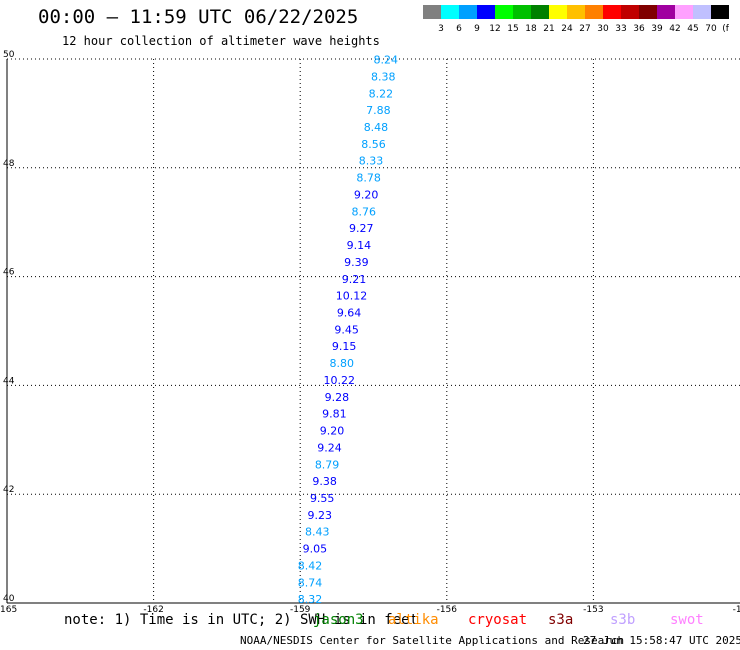 The height and width of the screenshot is (650, 740). Describe the element at coordinates (378, 110) in the screenshot. I see `data-point-0-29: 7.88` at that location.